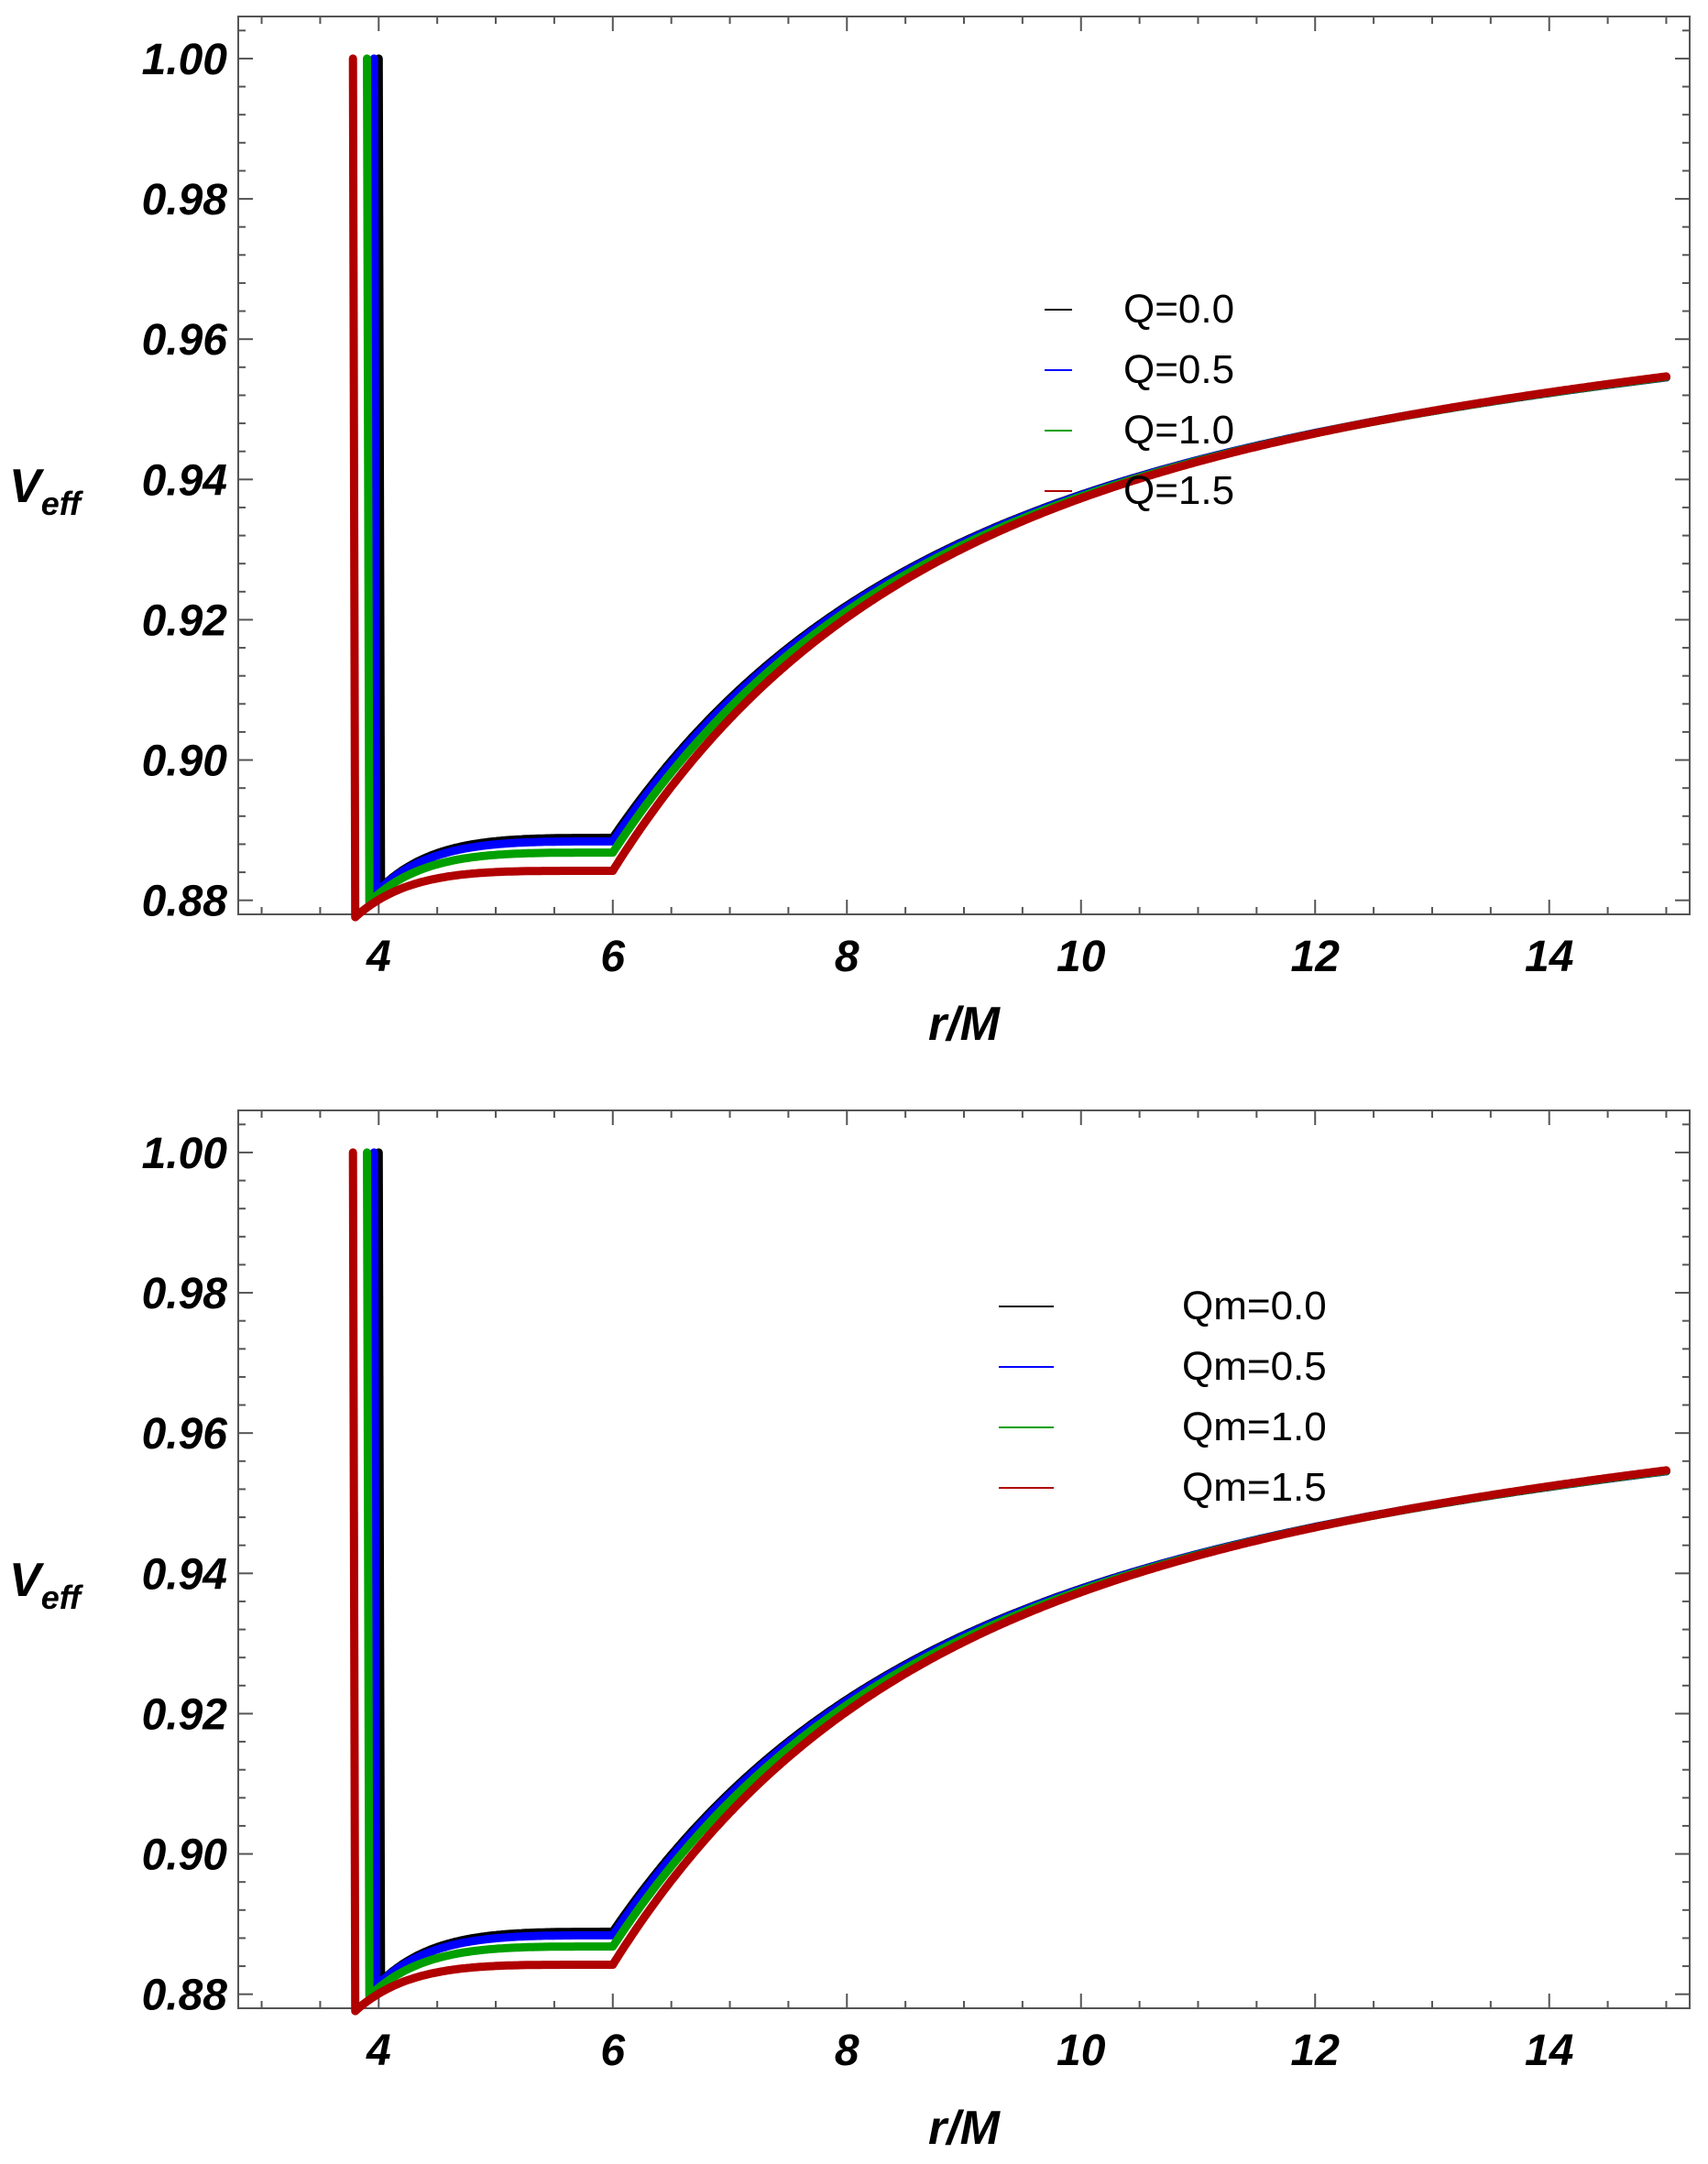  Describe the element at coordinates (1255, 1366) in the screenshot. I see `legend-label: Qm=0.5` at that location.